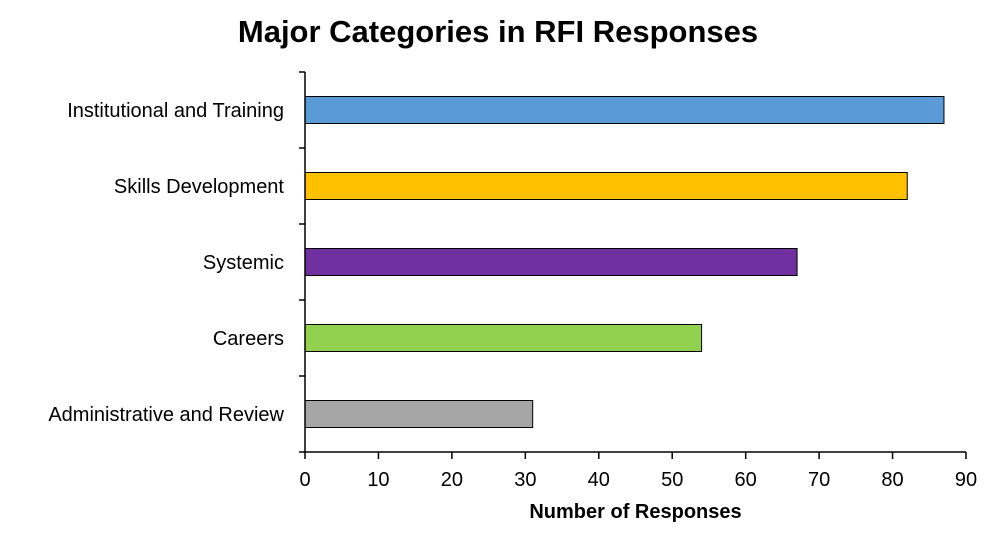 This screenshot has height=540, width=996. Describe the element at coordinates (606, 186) in the screenshot. I see `bar-skills-development` at that location.